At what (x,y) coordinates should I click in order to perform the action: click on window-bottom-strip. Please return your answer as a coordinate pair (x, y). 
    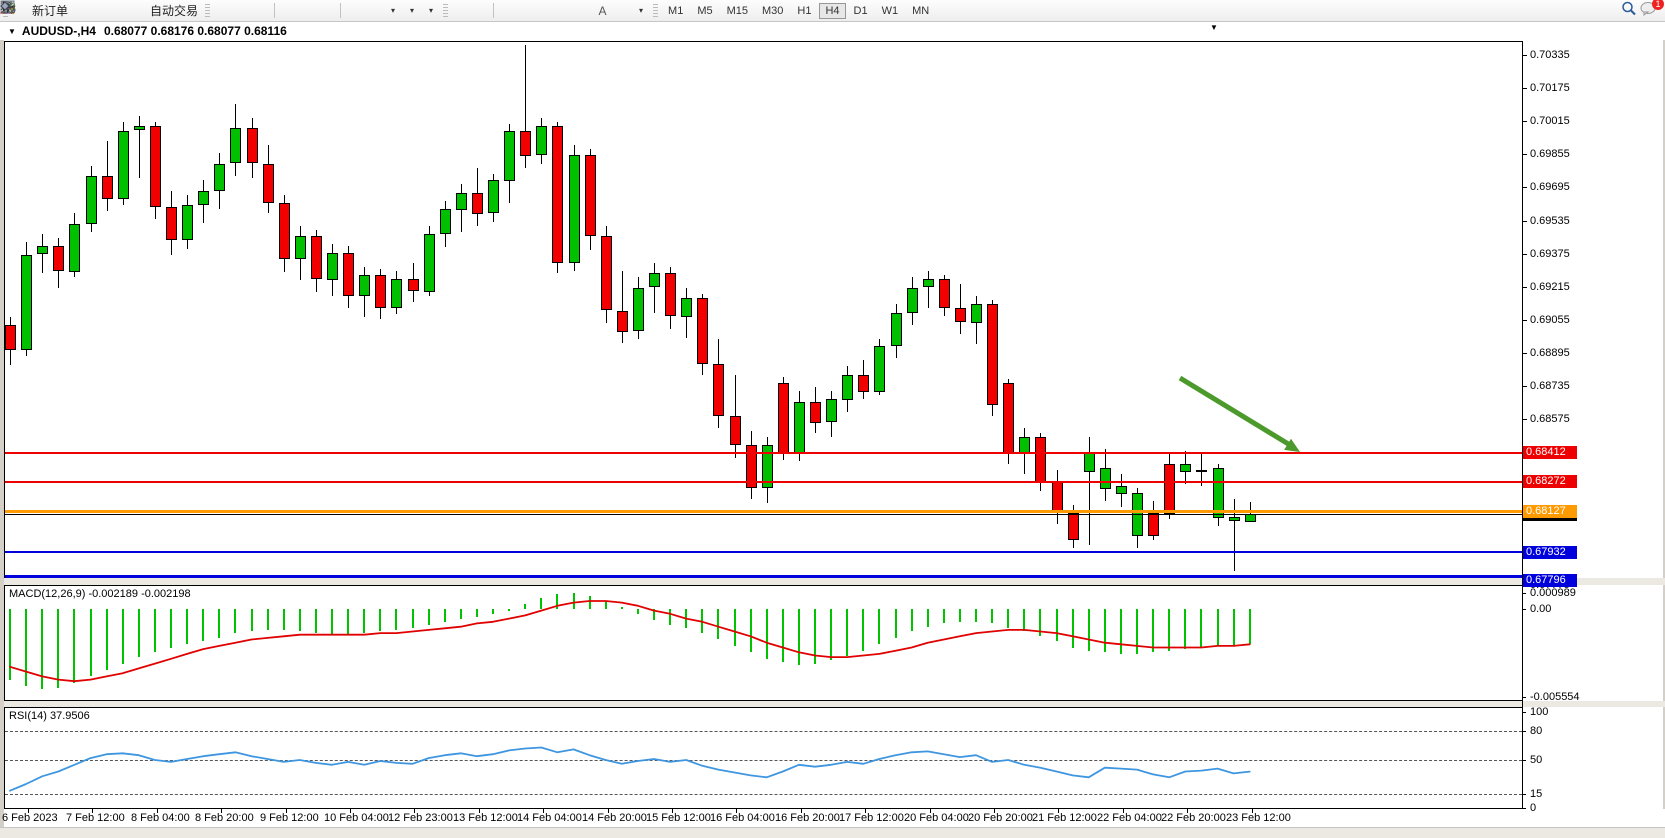
    Looking at the image, I should click on (832, 832).